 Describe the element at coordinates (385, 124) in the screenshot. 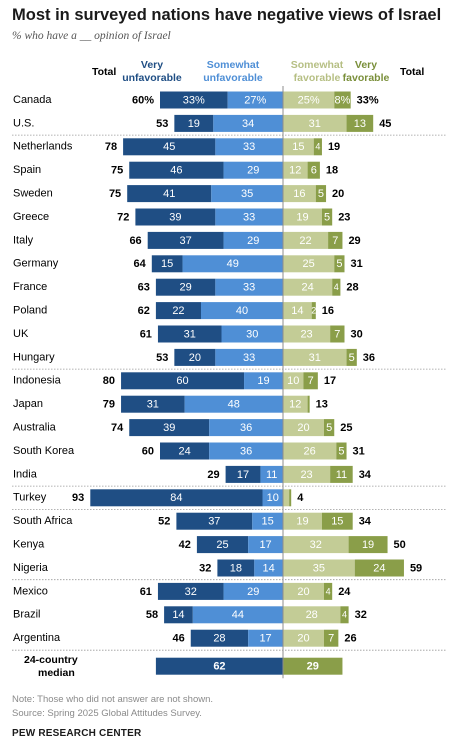

I see `total-favorable: 45` at that location.